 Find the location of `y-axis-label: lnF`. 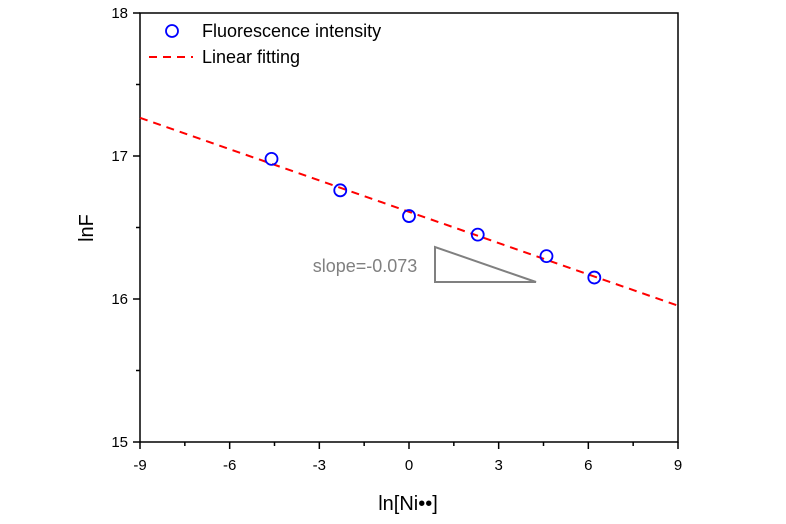

y-axis-label: lnF is located at coordinates (87, 228).